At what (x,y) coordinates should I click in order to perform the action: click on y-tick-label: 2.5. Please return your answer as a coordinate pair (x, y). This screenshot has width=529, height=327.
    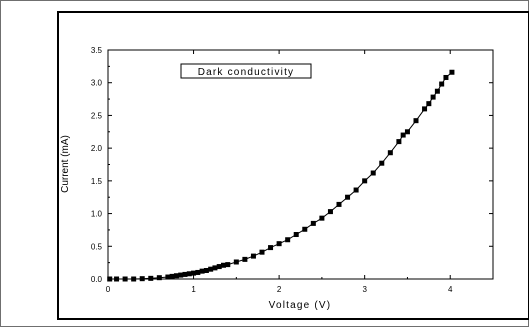
    Looking at the image, I should click on (97, 115).